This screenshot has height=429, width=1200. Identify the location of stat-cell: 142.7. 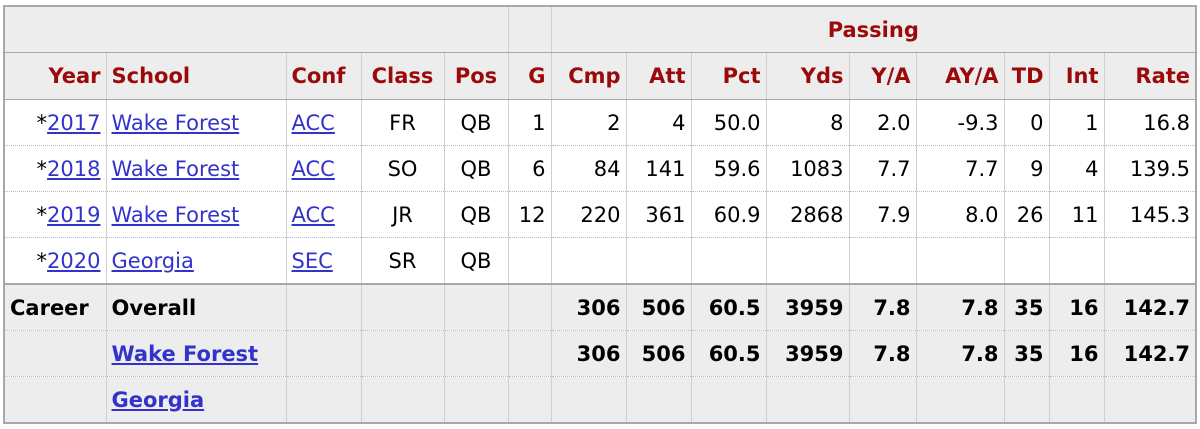
(1150, 353).